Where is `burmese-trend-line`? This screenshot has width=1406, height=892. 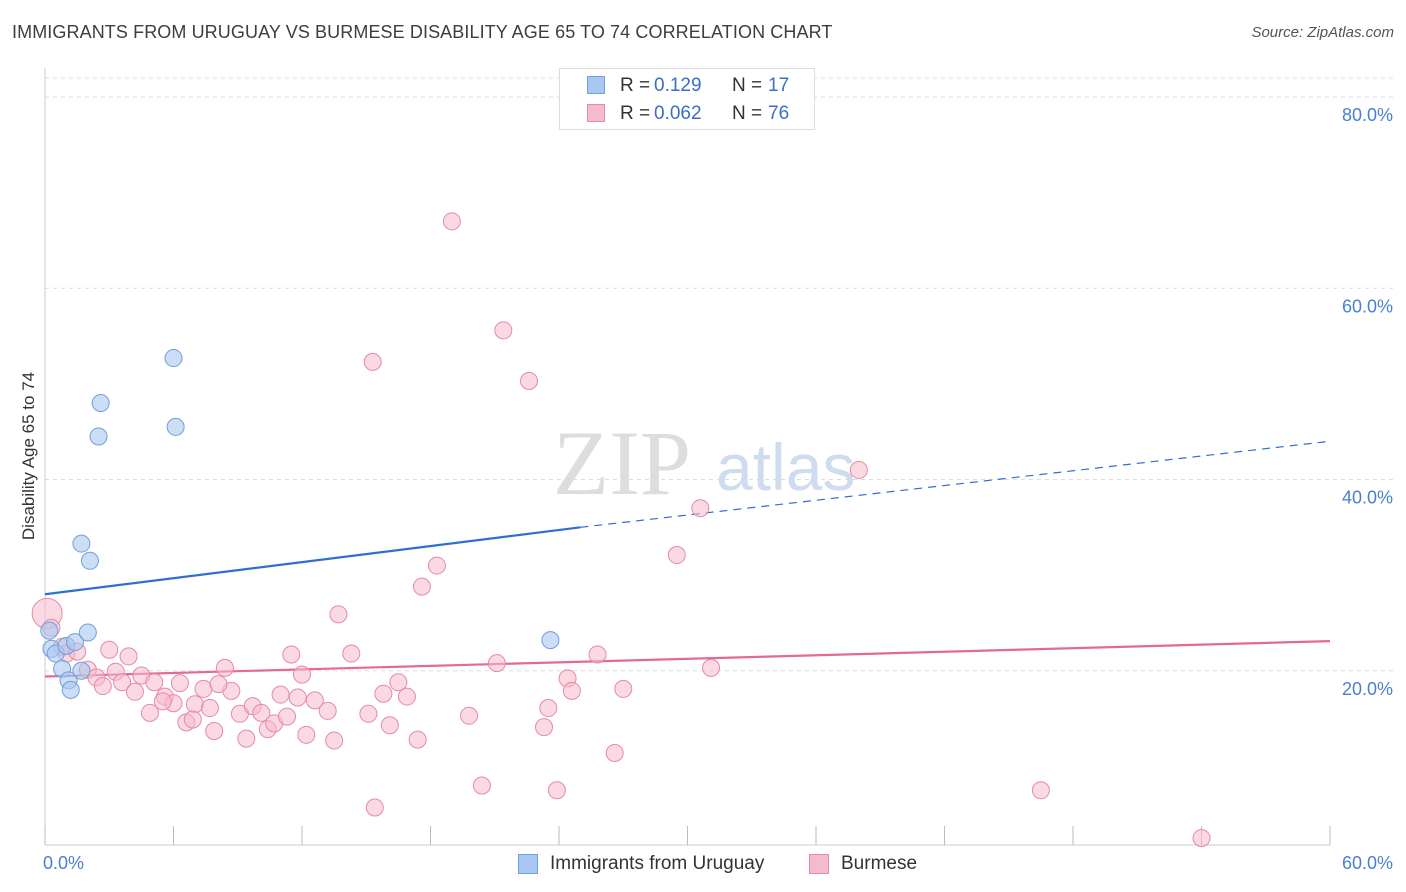
burmese-trend-line is located at coordinates (687, 659).